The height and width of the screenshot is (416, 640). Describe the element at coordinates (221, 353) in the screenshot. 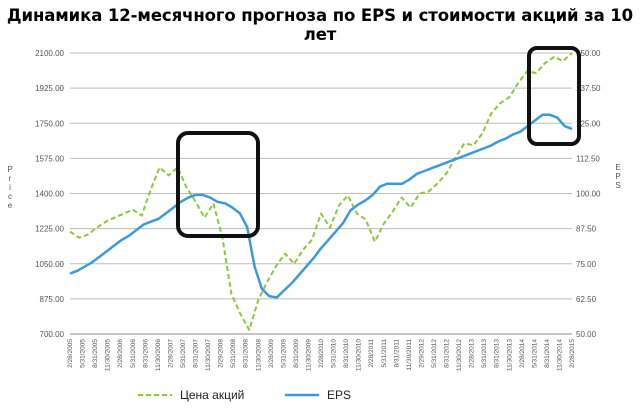

I see `x-tick-label: 2/29/2008` at that location.